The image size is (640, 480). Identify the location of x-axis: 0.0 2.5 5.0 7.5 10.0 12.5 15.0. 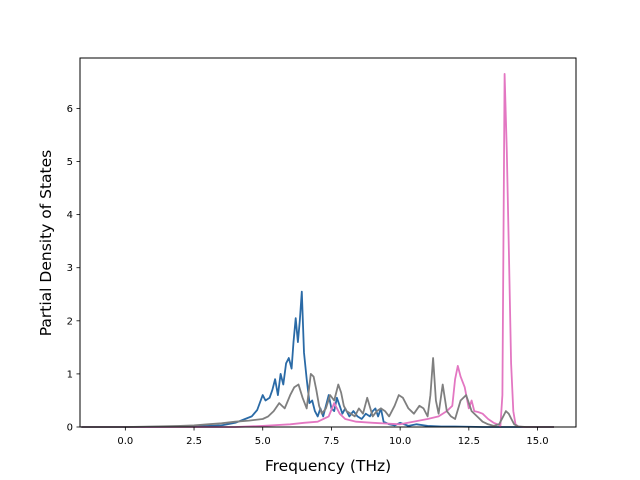
(333, 437).